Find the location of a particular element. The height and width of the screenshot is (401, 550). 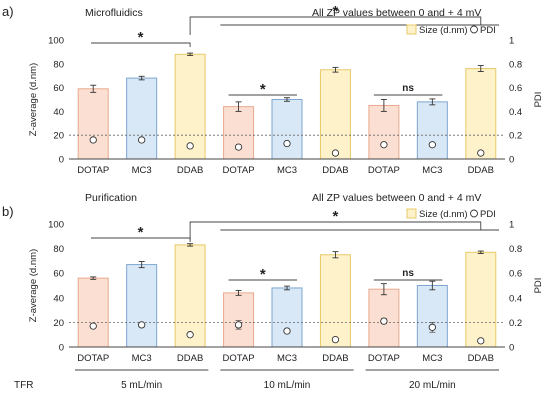

tfr-group-label: 20 mL/min is located at coordinates (432, 385).